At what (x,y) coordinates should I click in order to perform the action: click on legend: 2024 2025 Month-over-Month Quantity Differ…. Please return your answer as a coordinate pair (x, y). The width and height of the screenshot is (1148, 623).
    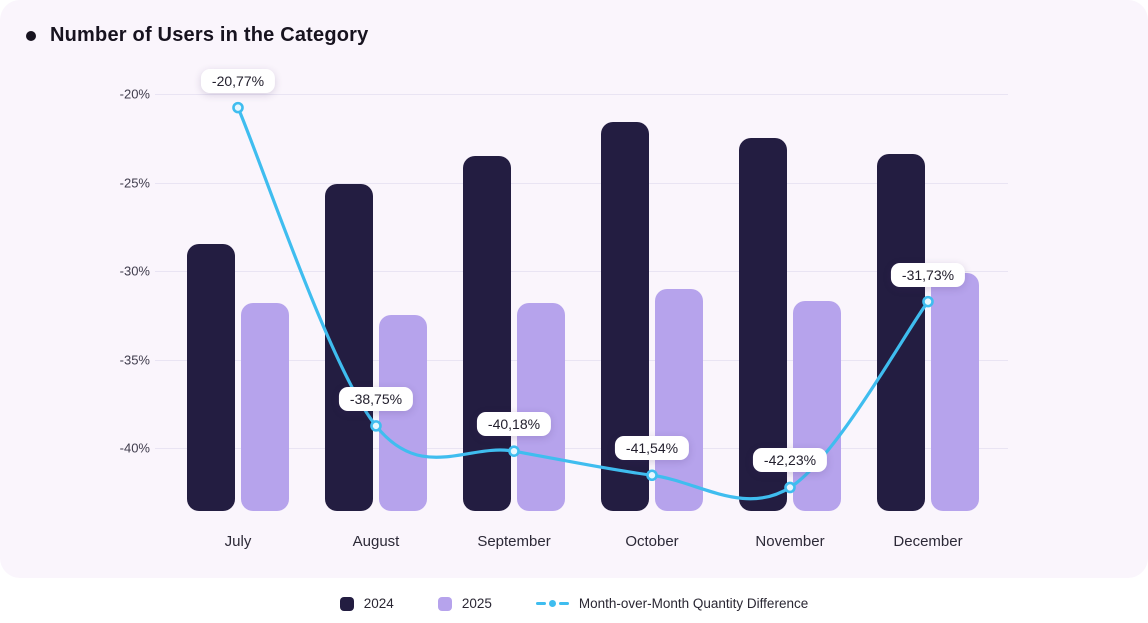
    Looking at the image, I should click on (574, 603).